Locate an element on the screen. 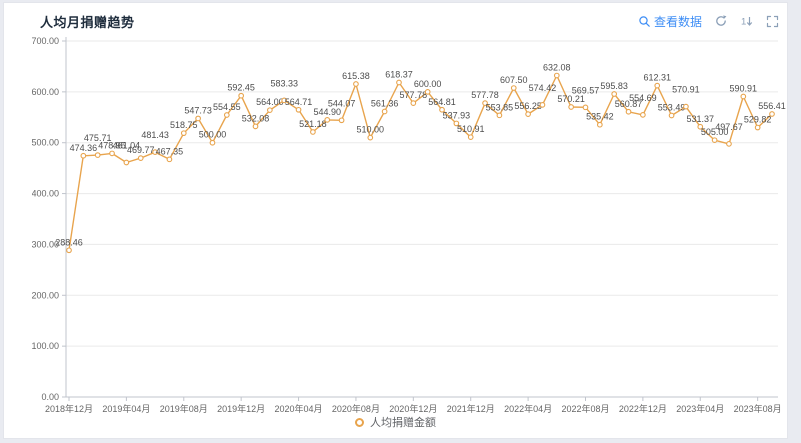 This screenshot has width=801, height=443. svg-text: 560.87 is located at coordinates (629, 104).